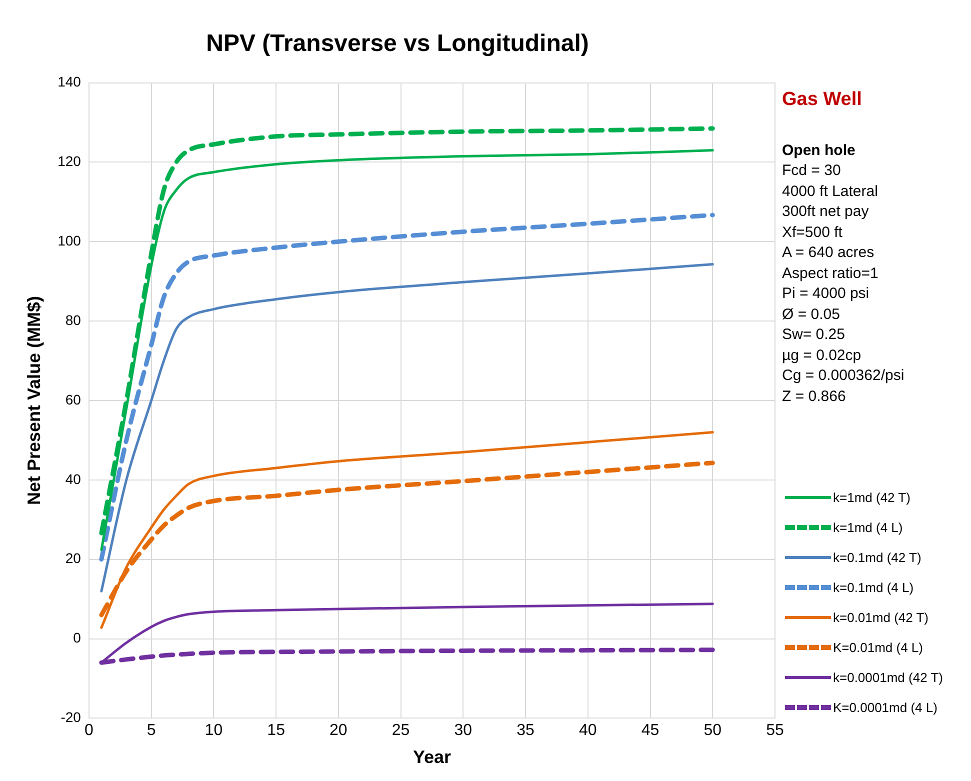 This screenshot has height=781, width=971. Describe the element at coordinates (401, 731) in the screenshot. I see `x-tick-label: 25` at that location.